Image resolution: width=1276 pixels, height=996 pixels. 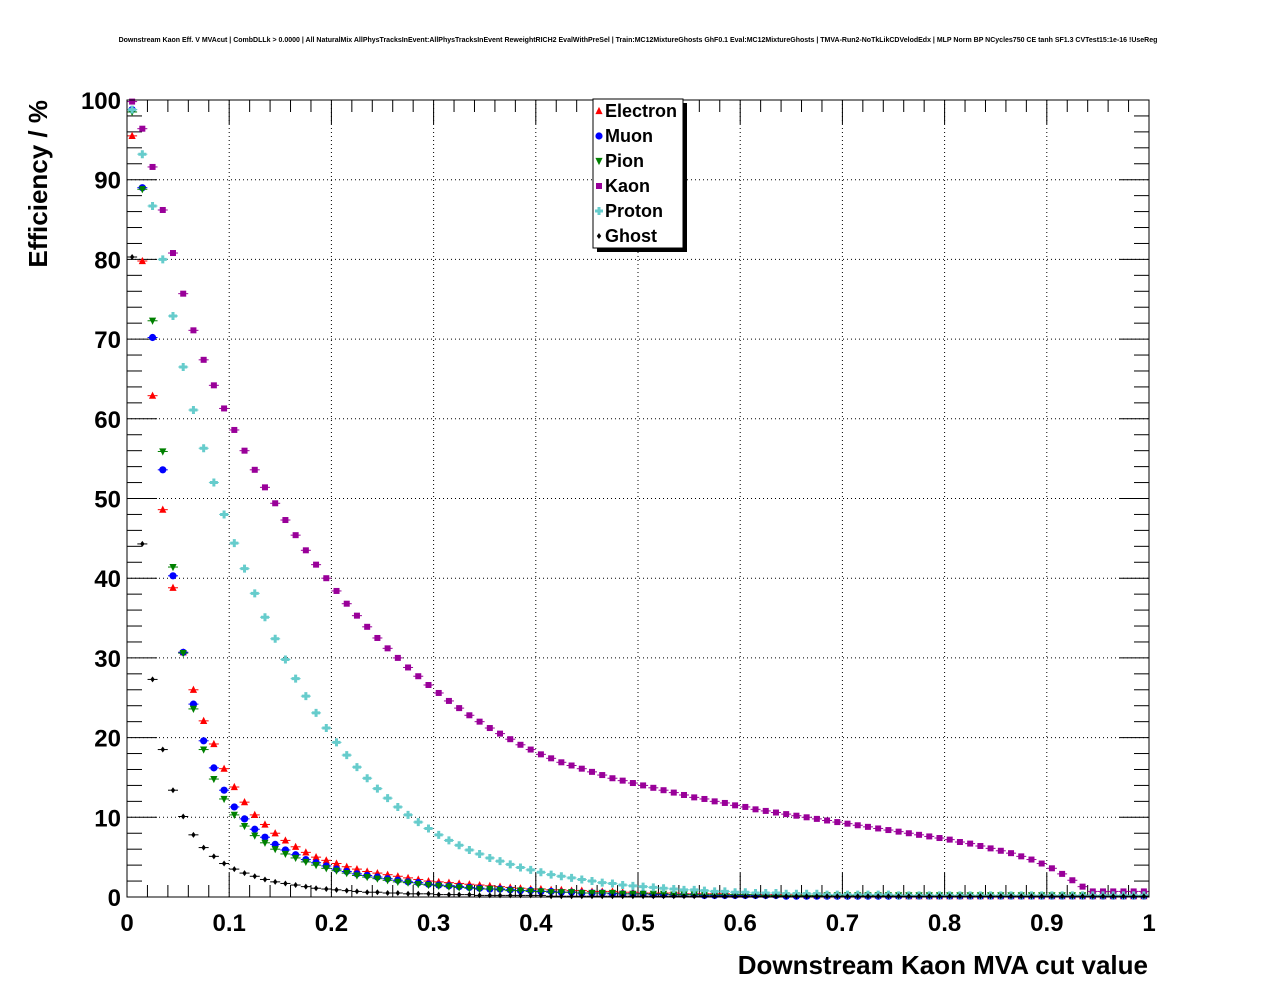 What do you see at coordinates (433, 923) in the screenshot?
I see `x-tick-label: 0.3` at bounding box center [433, 923].